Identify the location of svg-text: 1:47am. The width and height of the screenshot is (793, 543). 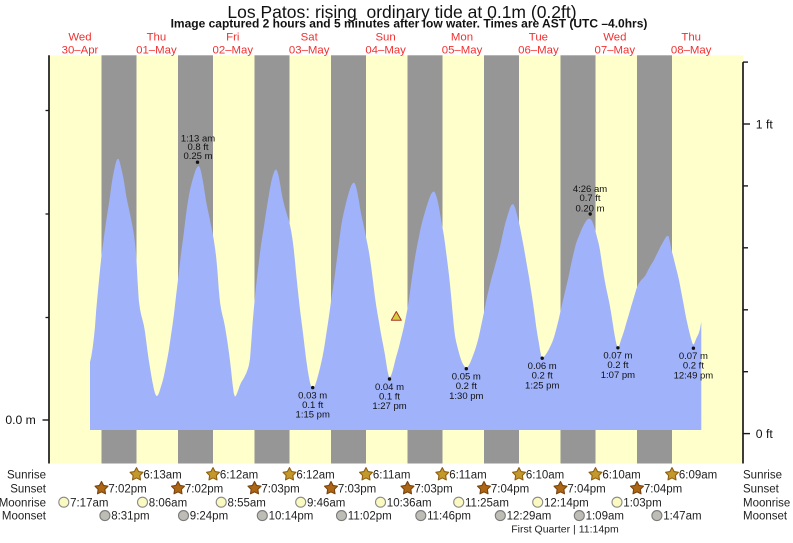
(682, 517).